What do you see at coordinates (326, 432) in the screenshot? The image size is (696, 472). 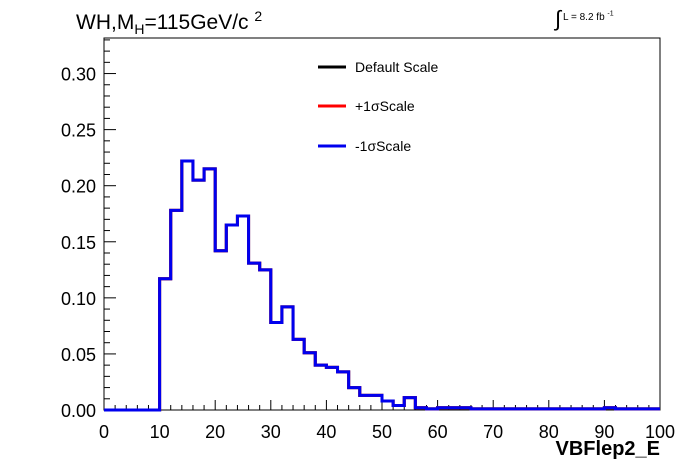 I see `x-tick-label: 40` at bounding box center [326, 432].